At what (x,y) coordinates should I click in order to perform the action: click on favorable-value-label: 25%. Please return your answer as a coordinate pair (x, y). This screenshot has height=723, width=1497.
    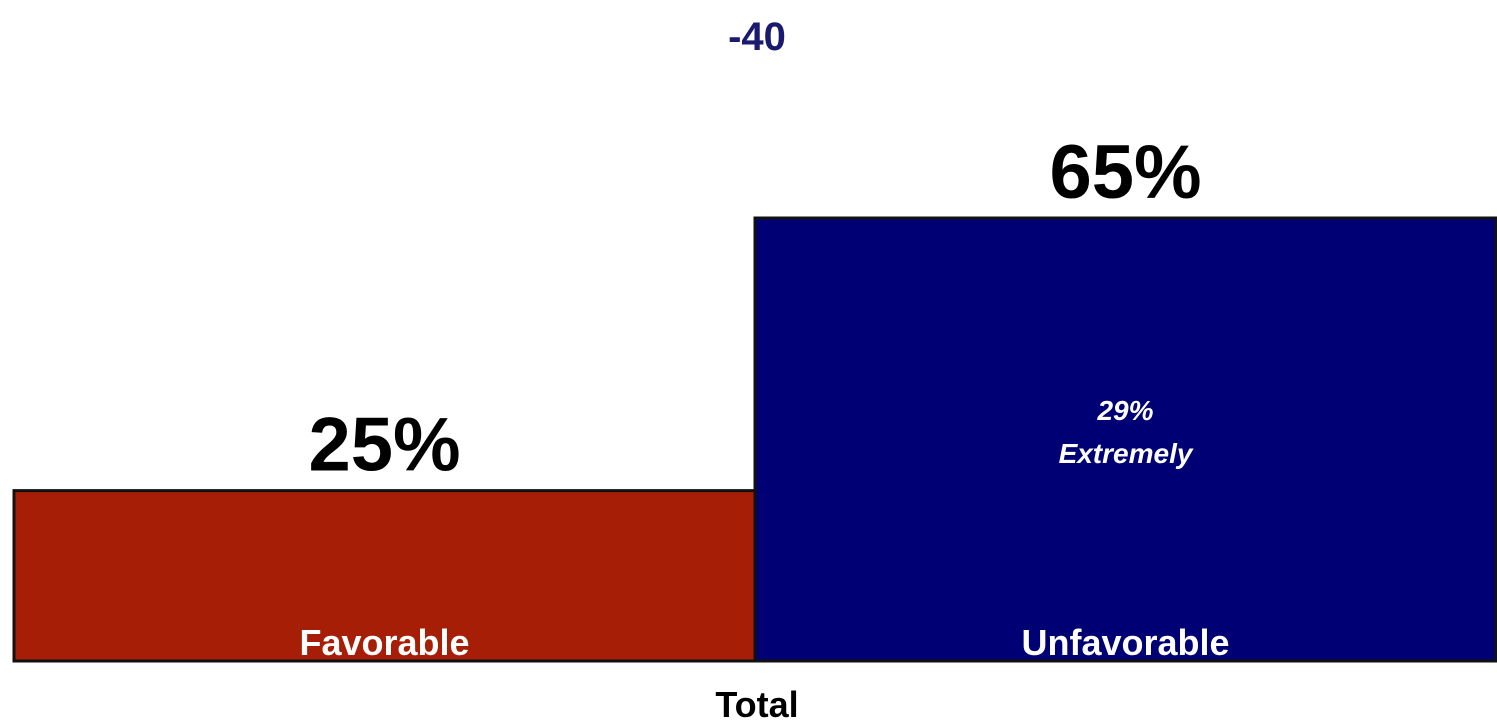
    Looking at the image, I should click on (384, 445).